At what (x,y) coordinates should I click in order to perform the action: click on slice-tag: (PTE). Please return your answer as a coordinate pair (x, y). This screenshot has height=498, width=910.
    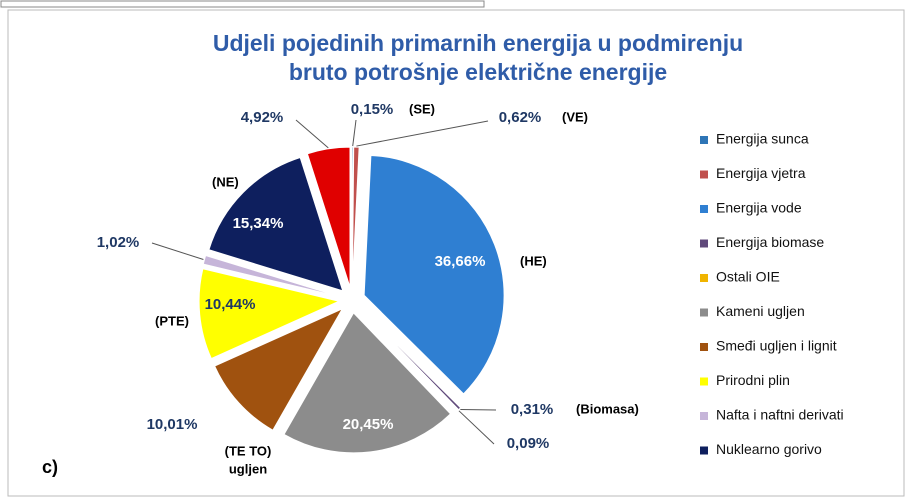
    Looking at the image, I should click on (172, 320).